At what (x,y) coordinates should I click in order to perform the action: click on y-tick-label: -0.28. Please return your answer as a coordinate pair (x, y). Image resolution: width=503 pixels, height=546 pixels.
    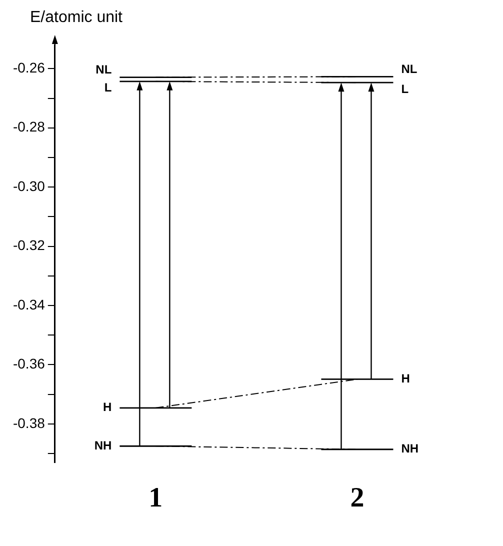
    Looking at the image, I should click on (29, 126).